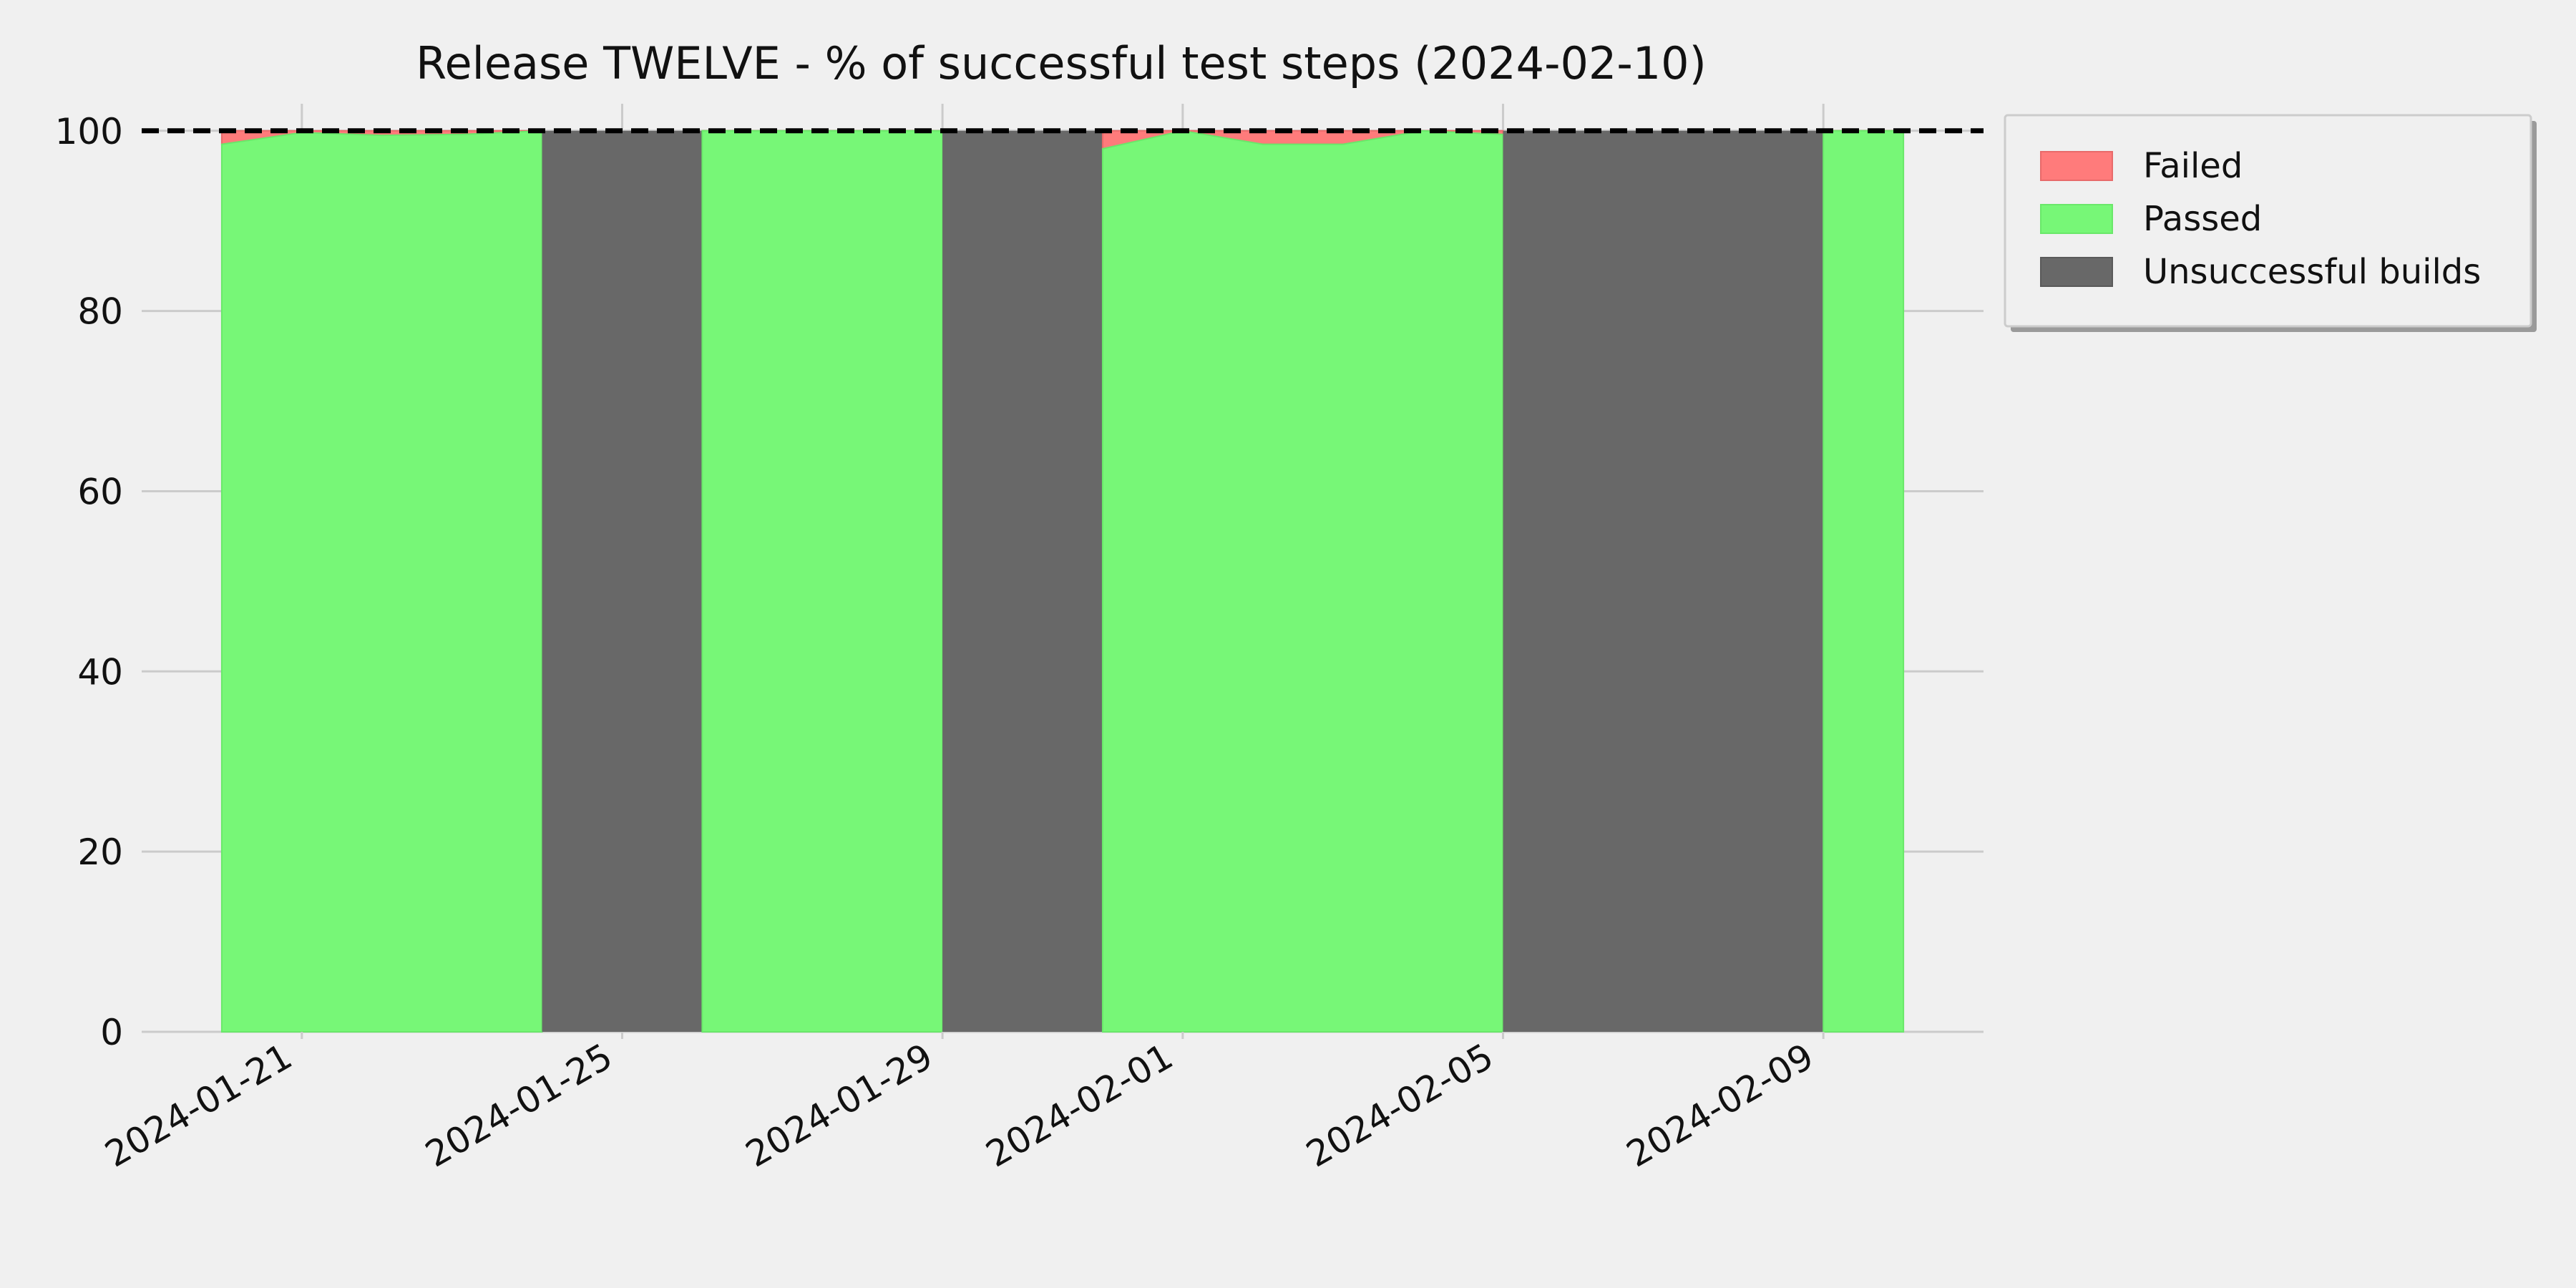 The width and height of the screenshot is (2576, 1288). Describe the element at coordinates (2076, 166) in the screenshot. I see `legend-swatch-failed` at that location.